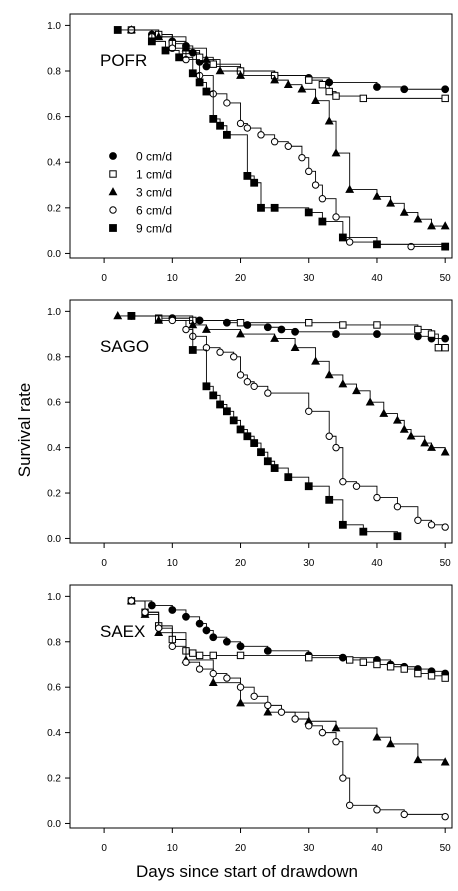  Describe the element at coordinates (446, 278) in the screenshot. I see `x-tick-label: 50` at that location.